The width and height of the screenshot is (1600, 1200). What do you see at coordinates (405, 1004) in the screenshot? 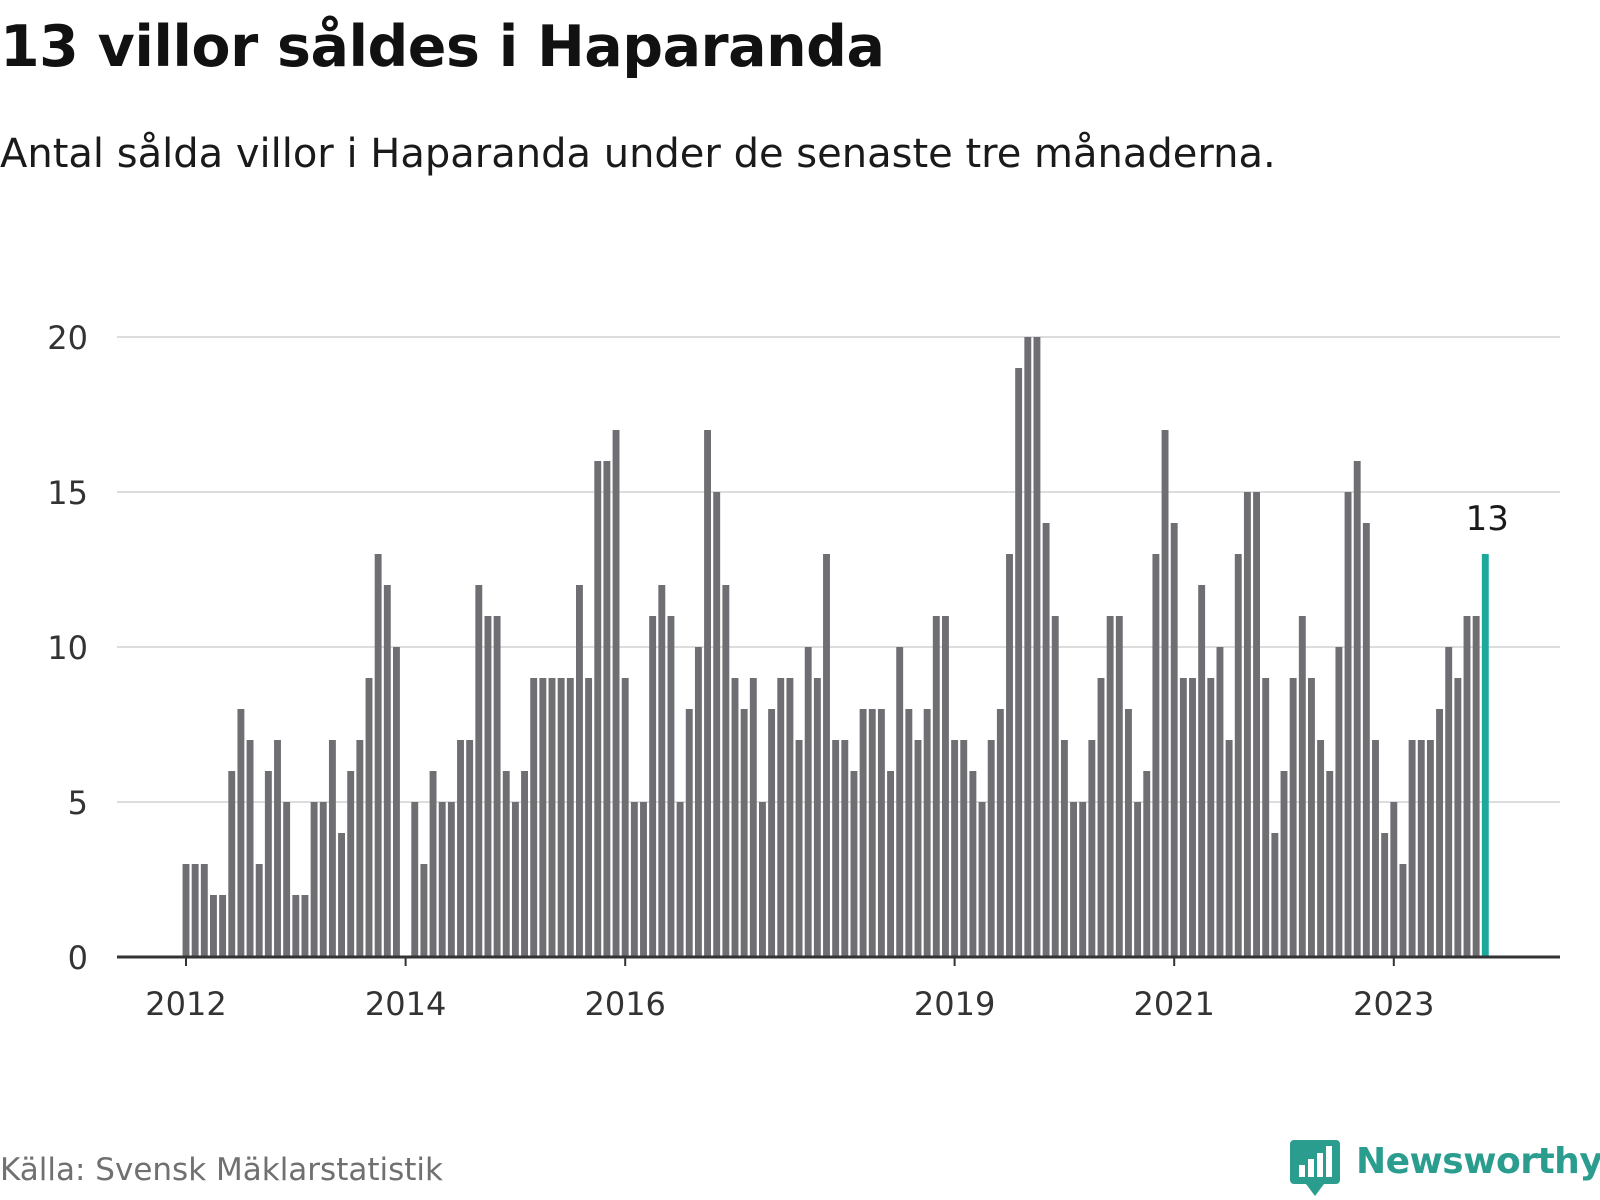
I see `x-tick-label: 2014` at bounding box center [405, 1004].